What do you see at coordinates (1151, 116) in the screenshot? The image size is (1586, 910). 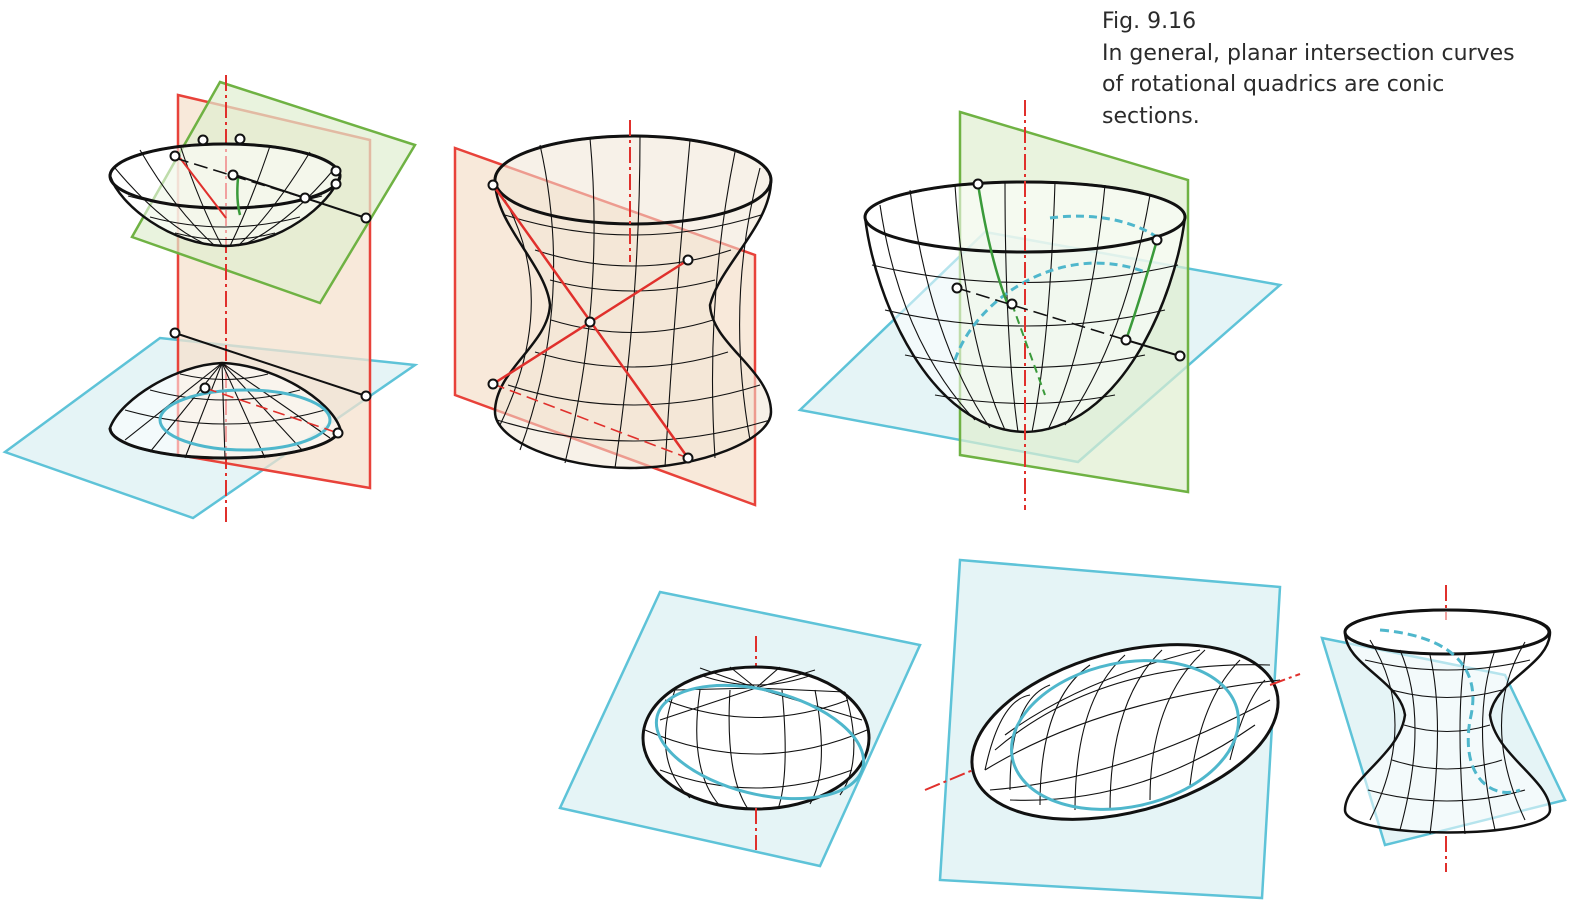 I see `caption-line-3: sections.` at bounding box center [1151, 116].